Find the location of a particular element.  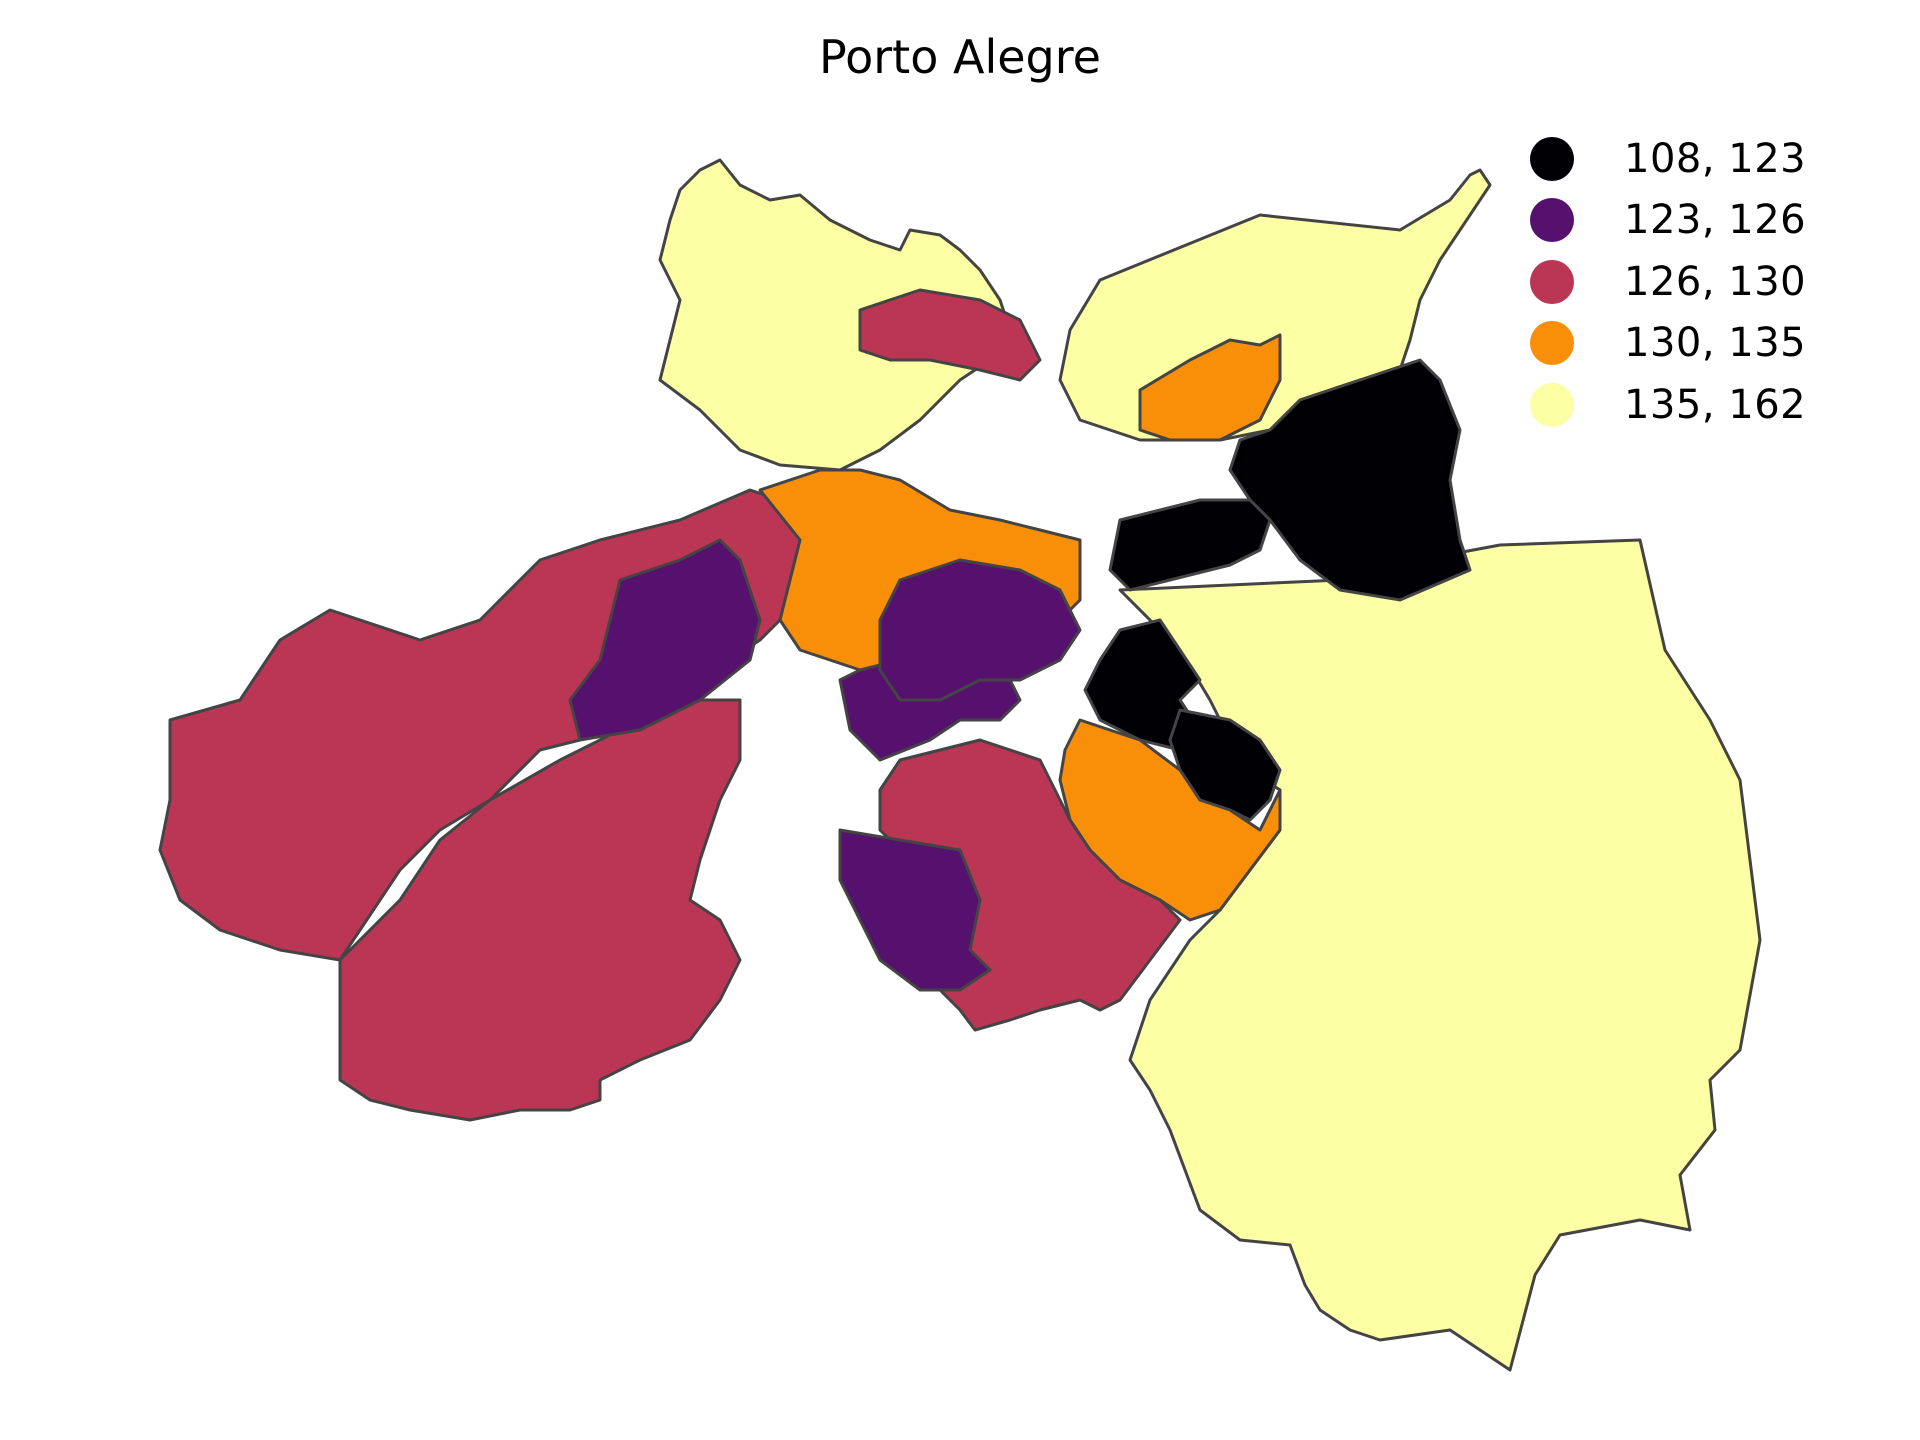

legend-label: 108, 123 is located at coordinates (1715, 158).